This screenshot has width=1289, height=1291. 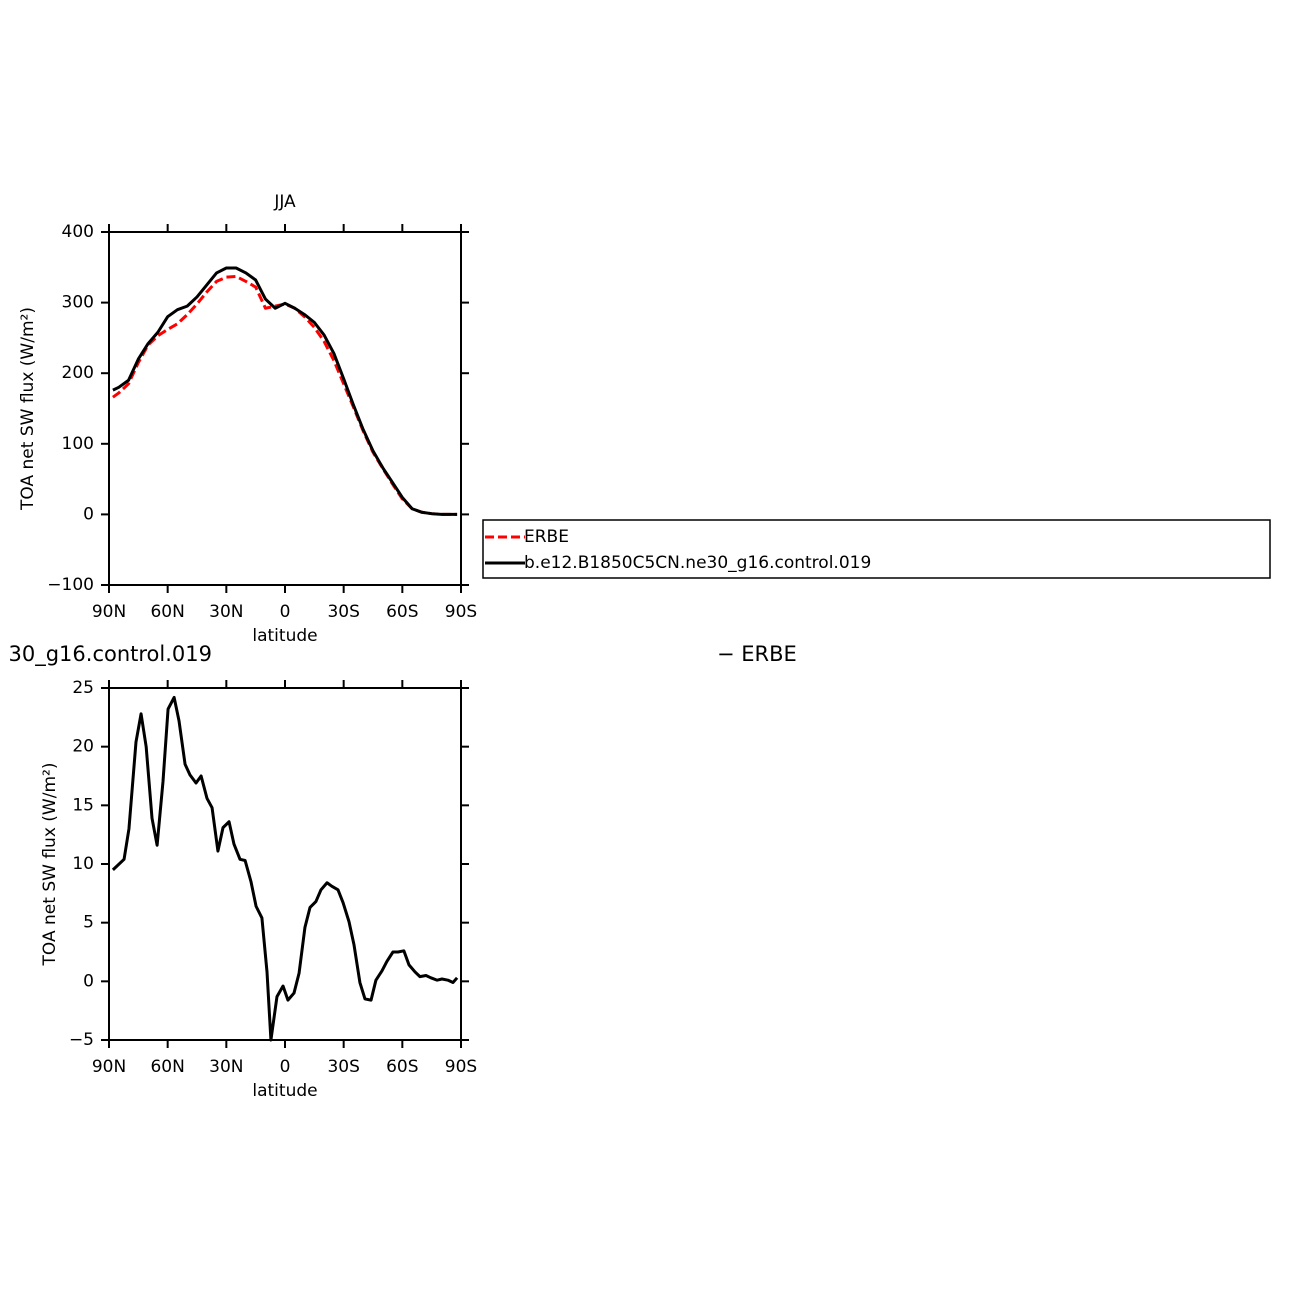 I want to click on y-tick-label: 400, so click(x=78, y=232).